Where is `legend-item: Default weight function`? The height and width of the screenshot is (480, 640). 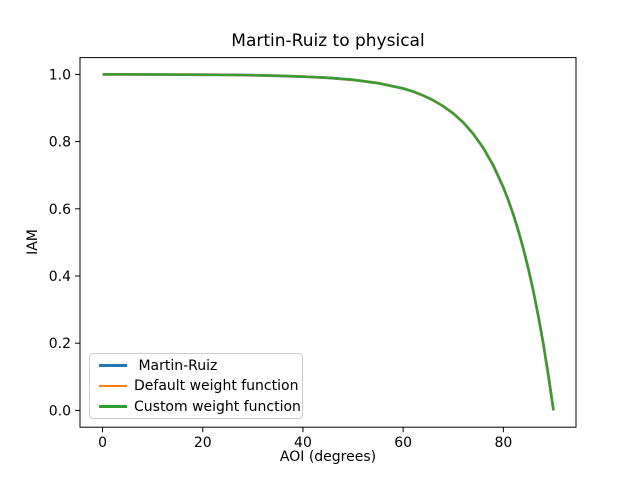
legend-item: Default weight function is located at coordinates (196, 386).